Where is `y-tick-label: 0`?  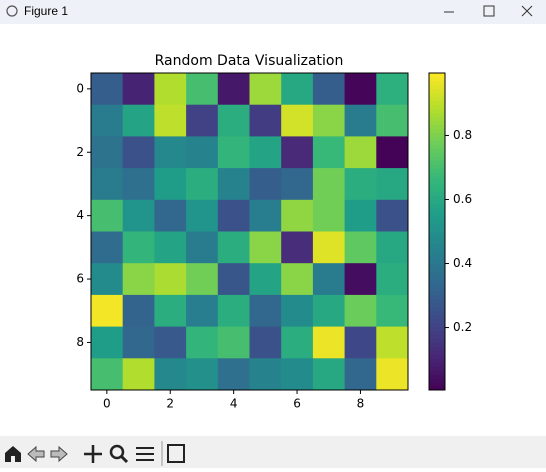
y-tick-label: 0 is located at coordinates (80, 88).